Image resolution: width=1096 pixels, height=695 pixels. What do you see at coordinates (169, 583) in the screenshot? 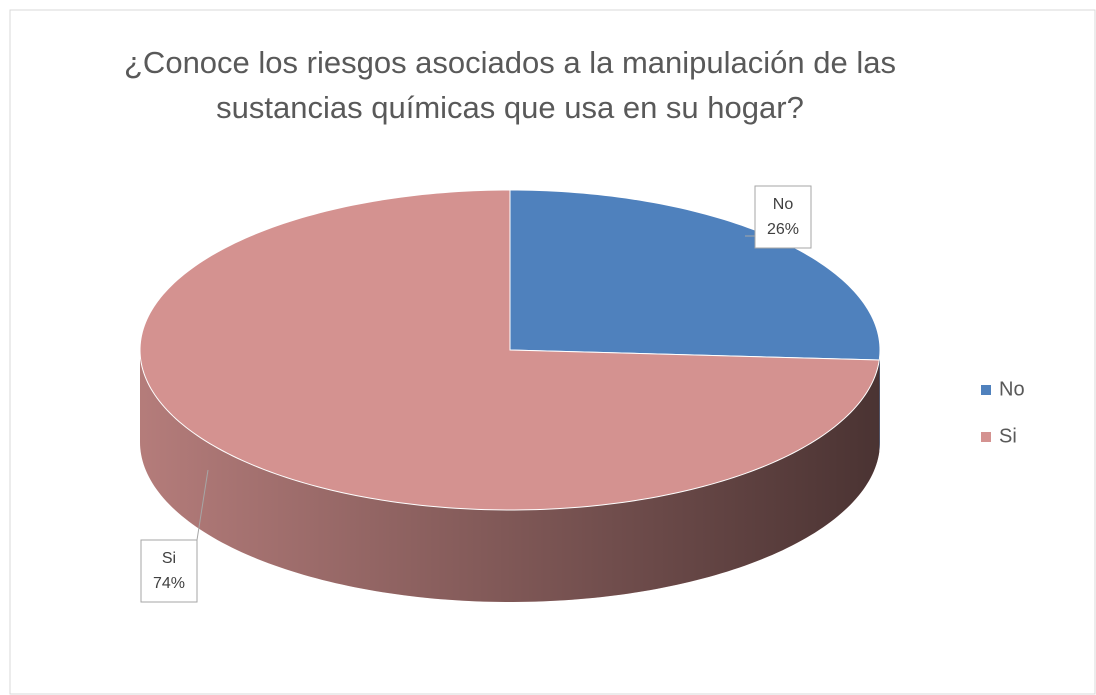
I see `data-label-value: 74%` at bounding box center [169, 583].